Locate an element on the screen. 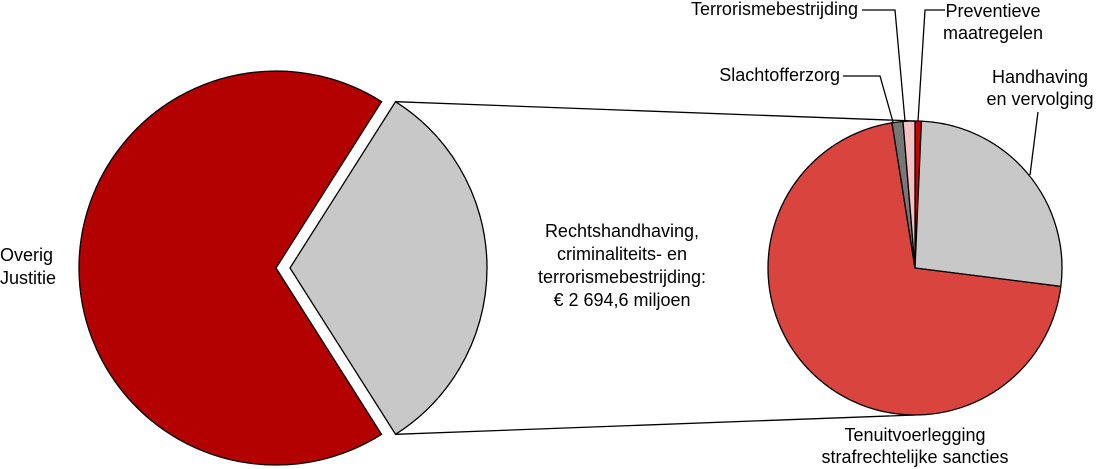  slice-label: Preventieve maatregelen is located at coordinates (993, 22).